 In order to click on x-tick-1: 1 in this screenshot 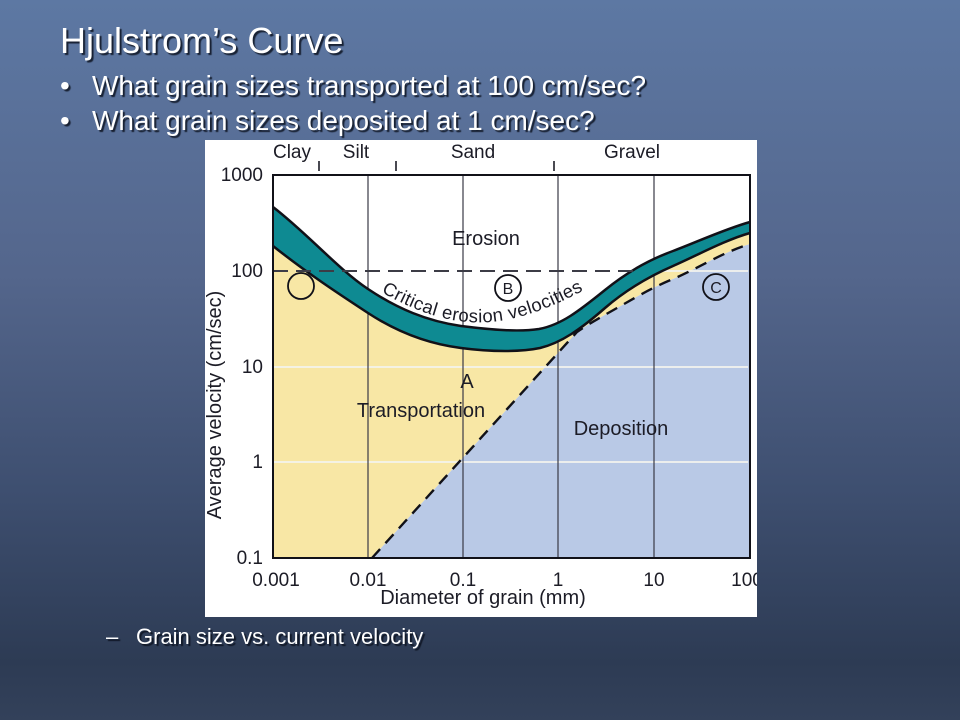, I will do `click(558, 580)`.